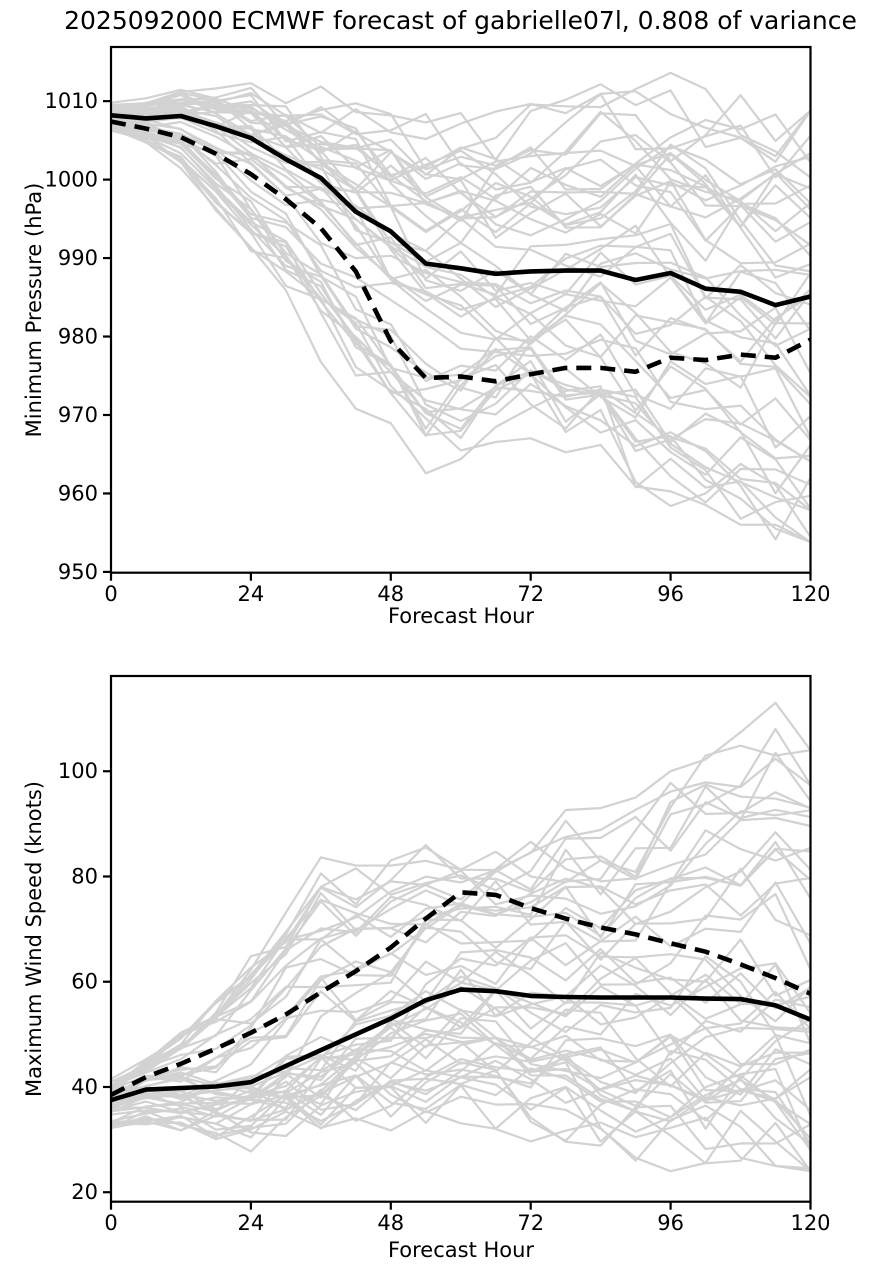  I want to click on y-tick-label: 990, so click(78, 258).